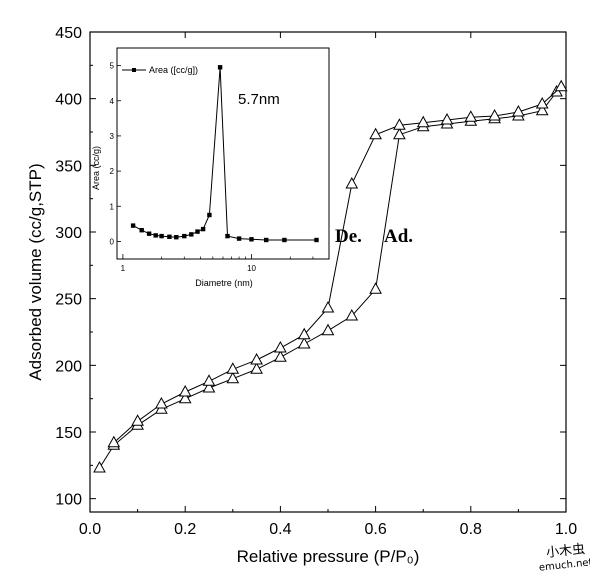  Describe the element at coordinates (348, 236) in the screenshot. I see `desorption-label: De.` at that location.